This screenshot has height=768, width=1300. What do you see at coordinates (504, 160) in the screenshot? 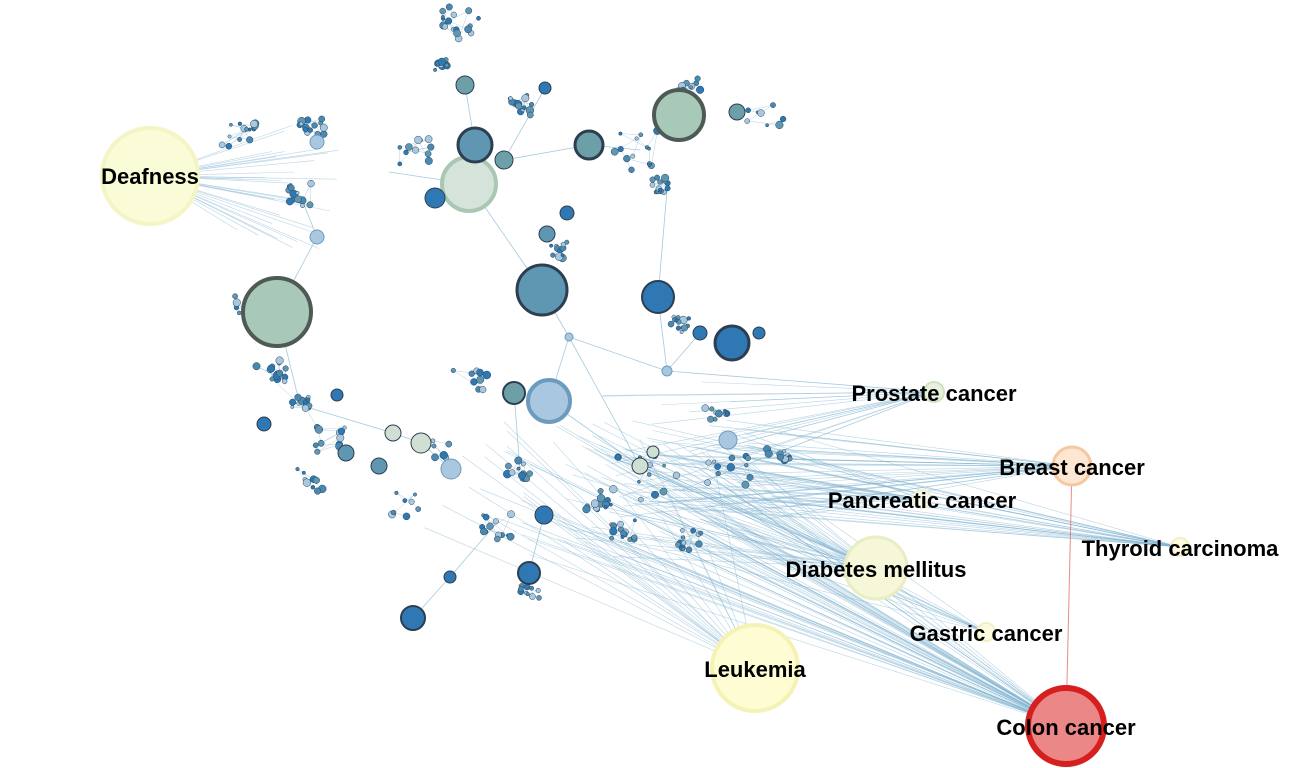
I see `gene-hub-o` at bounding box center [504, 160].